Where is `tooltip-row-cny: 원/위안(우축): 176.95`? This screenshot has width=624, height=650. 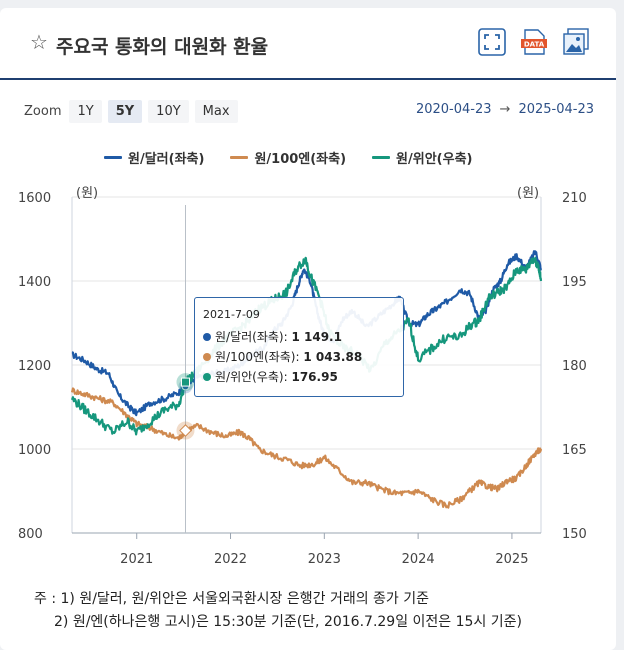 tooltip-row-cny: 원/위안(우축): 176.95 is located at coordinates (270, 376).